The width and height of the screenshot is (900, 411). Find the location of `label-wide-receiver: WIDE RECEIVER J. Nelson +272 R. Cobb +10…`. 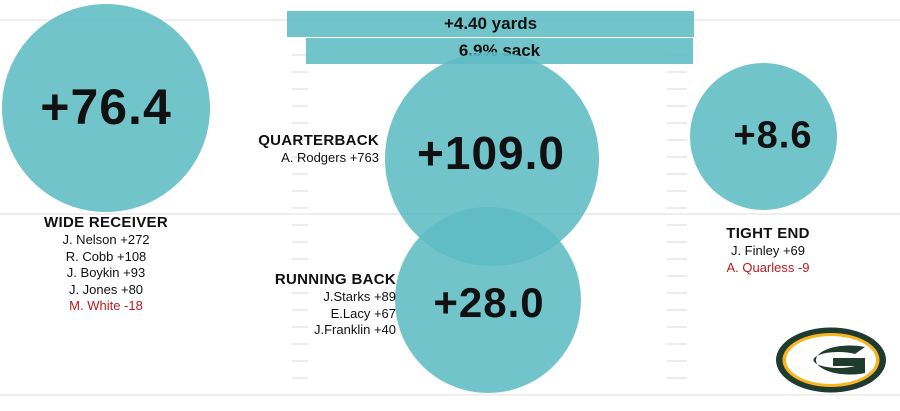

label-wide-receiver: WIDE RECEIVER J. Nelson +272 R. Cobb +10… is located at coordinates (106, 264).